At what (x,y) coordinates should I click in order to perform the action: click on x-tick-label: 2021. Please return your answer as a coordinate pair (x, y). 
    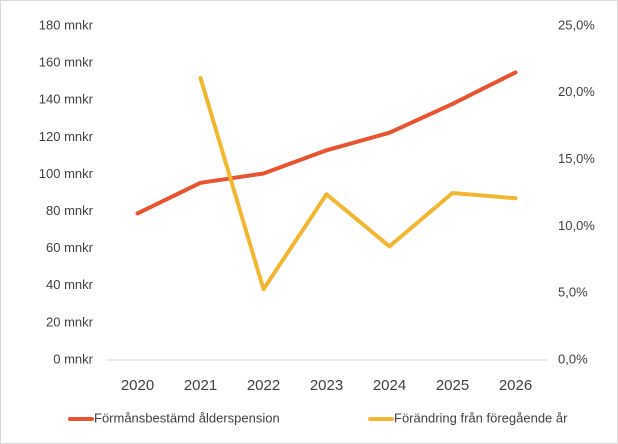
    Looking at the image, I should click on (200, 385).